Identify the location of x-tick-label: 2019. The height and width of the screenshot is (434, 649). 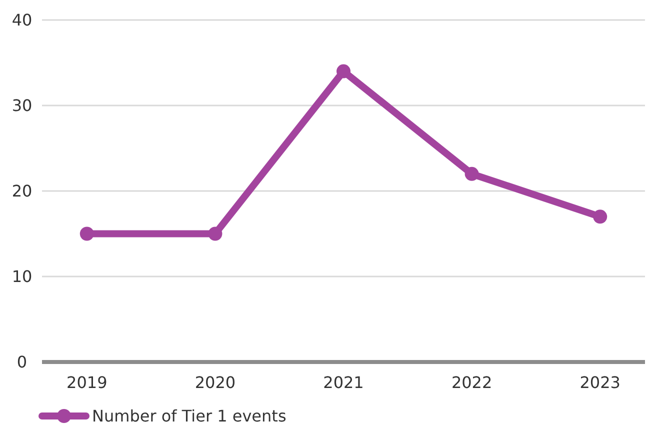
(87, 382).